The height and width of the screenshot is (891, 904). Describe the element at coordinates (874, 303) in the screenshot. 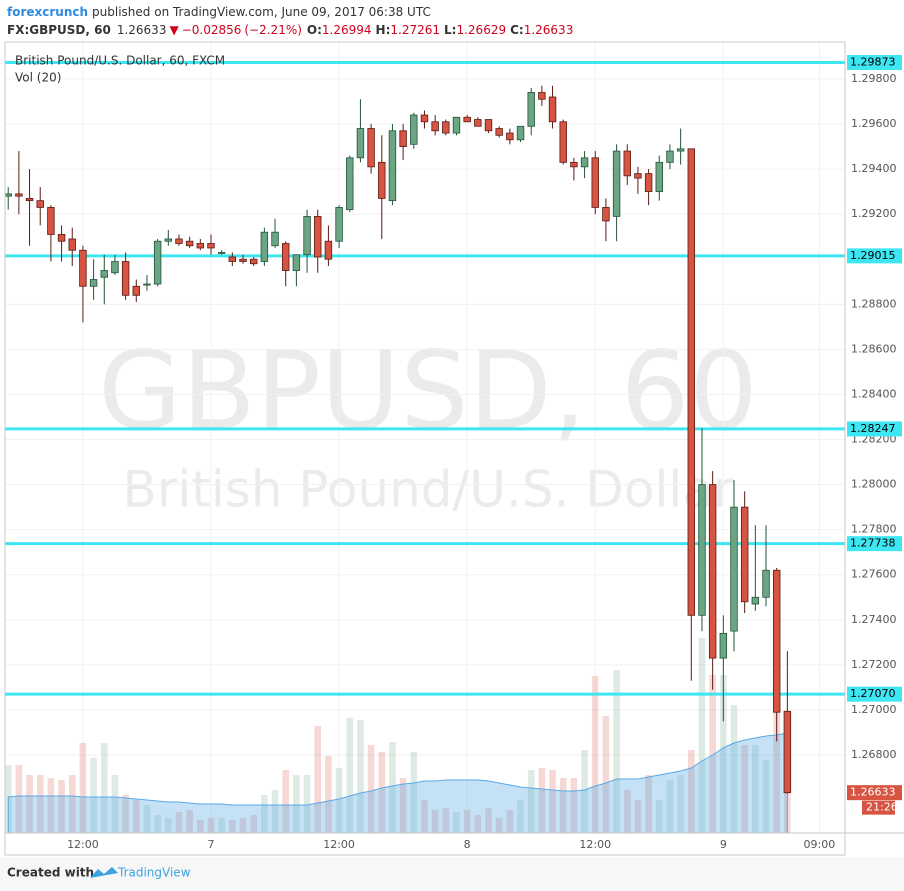

I see `y-tick-label: 1.28800` at that location.